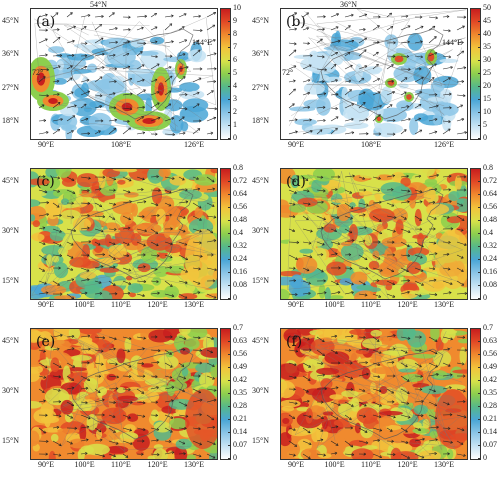  Describe the element at coordinates (240, 245) in the screenshot. I see `colorbar-tick-label: 0.32` at that location.